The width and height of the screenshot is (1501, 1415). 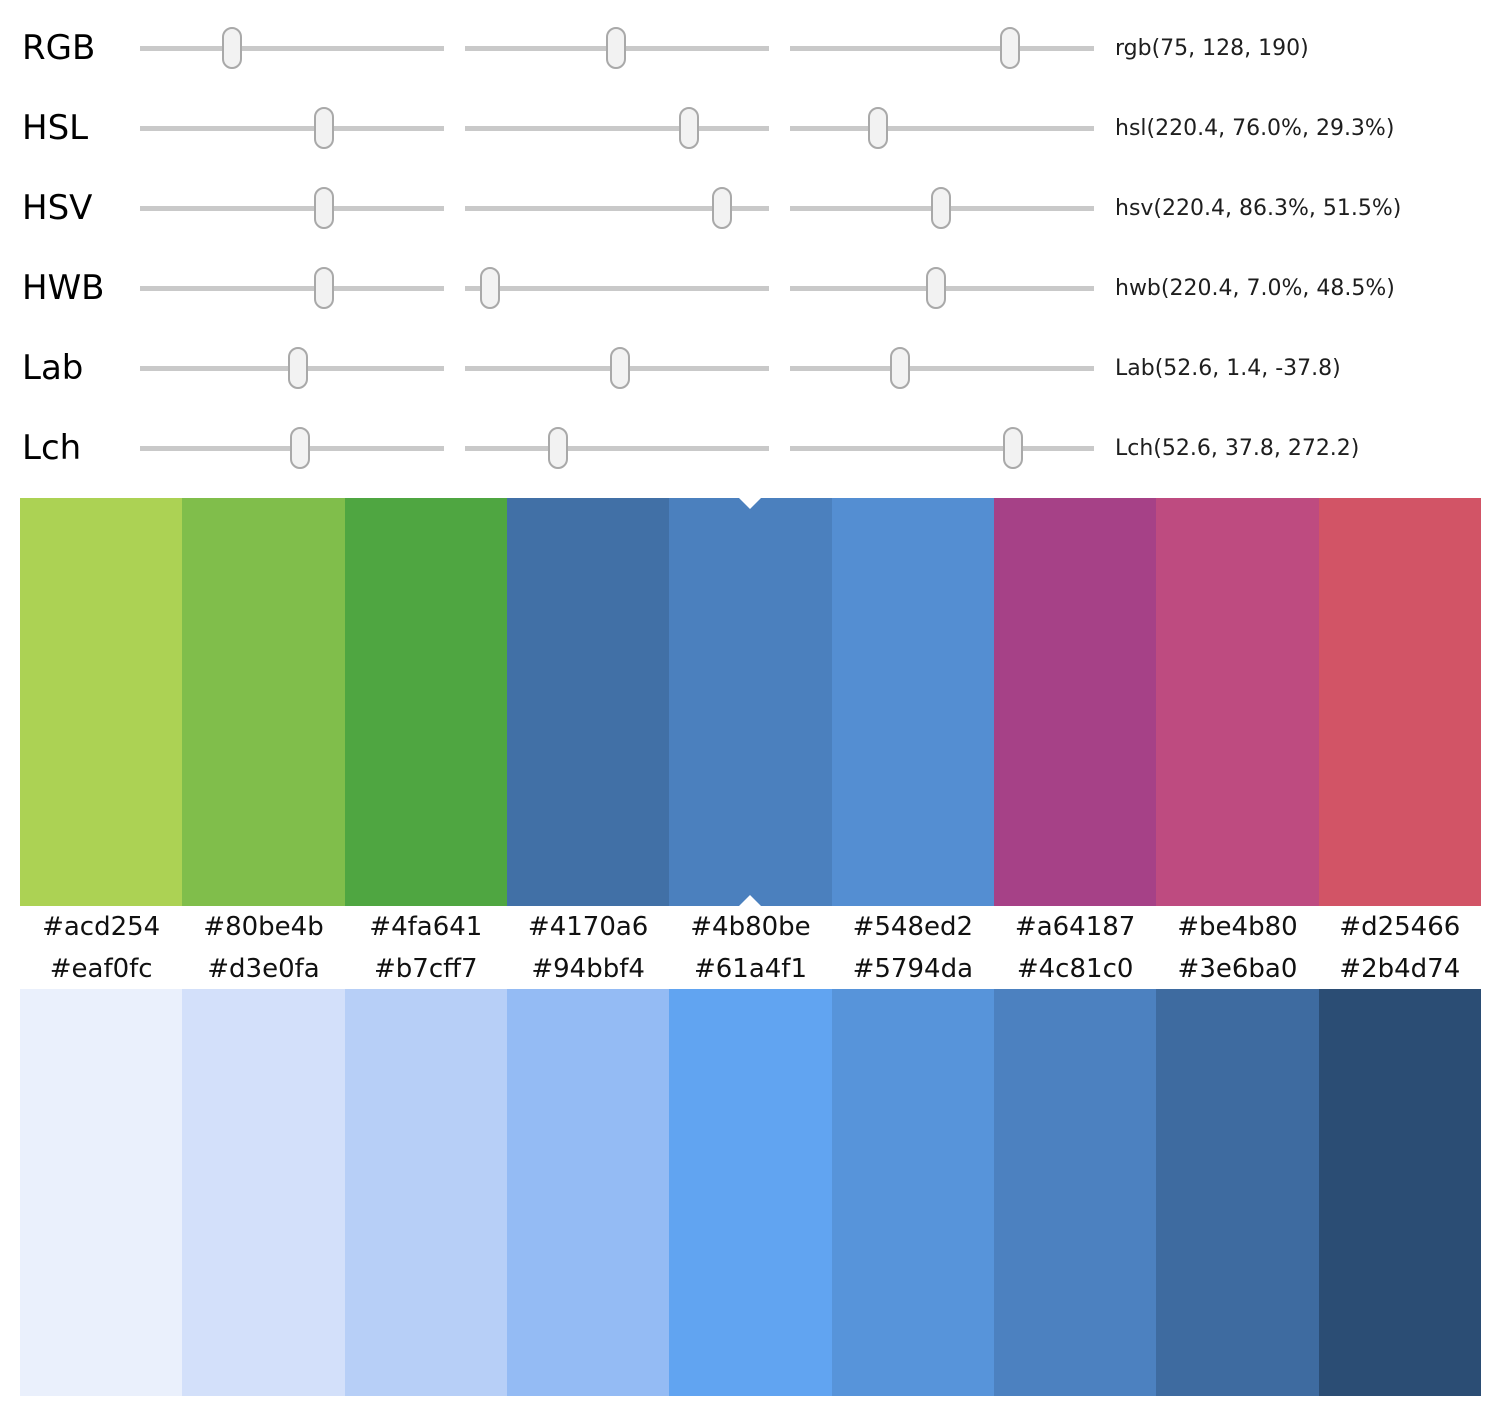 I want to click on hex-label: #a64187, so click(x=1075, y=927).